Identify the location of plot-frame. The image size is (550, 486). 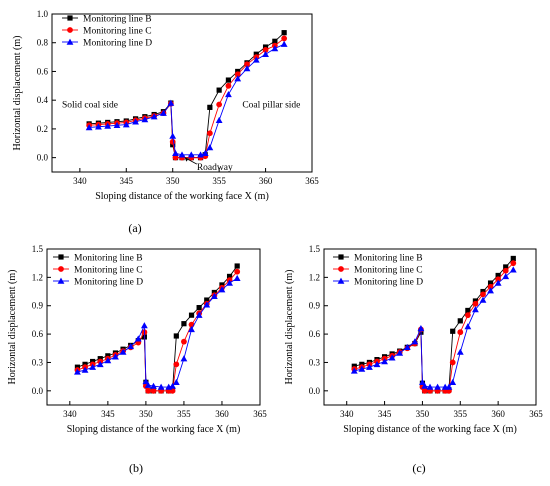
(153, 327).